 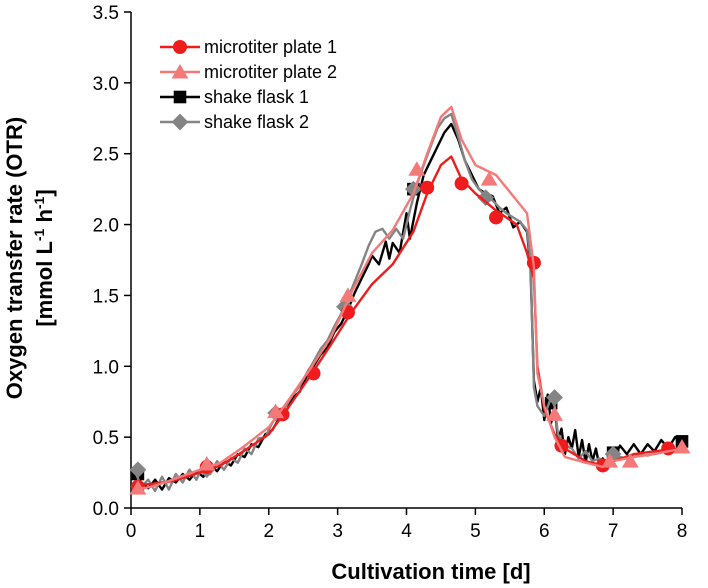 What do you see at coordinates (44, 219) in the screenshot?
I see `y-units-mid: h` at bounding box center [44, 219].